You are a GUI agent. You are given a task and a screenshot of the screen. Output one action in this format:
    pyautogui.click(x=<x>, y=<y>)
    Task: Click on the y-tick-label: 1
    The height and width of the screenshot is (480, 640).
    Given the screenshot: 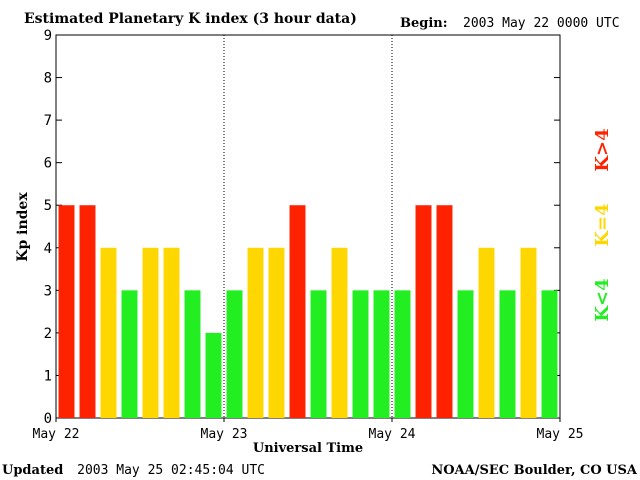 What is the action you would take?
    pyautogui.click(x=48, y=376)
    